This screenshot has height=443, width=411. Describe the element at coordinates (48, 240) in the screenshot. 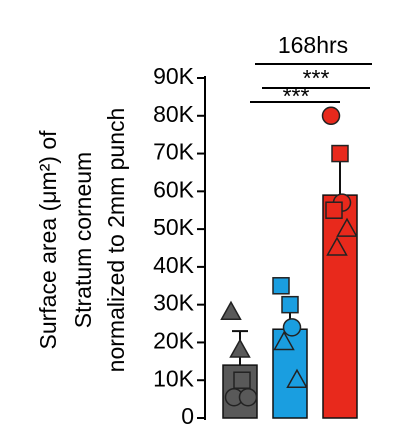

I see `y-axis-label: Surface area (μm²) of` at that location.